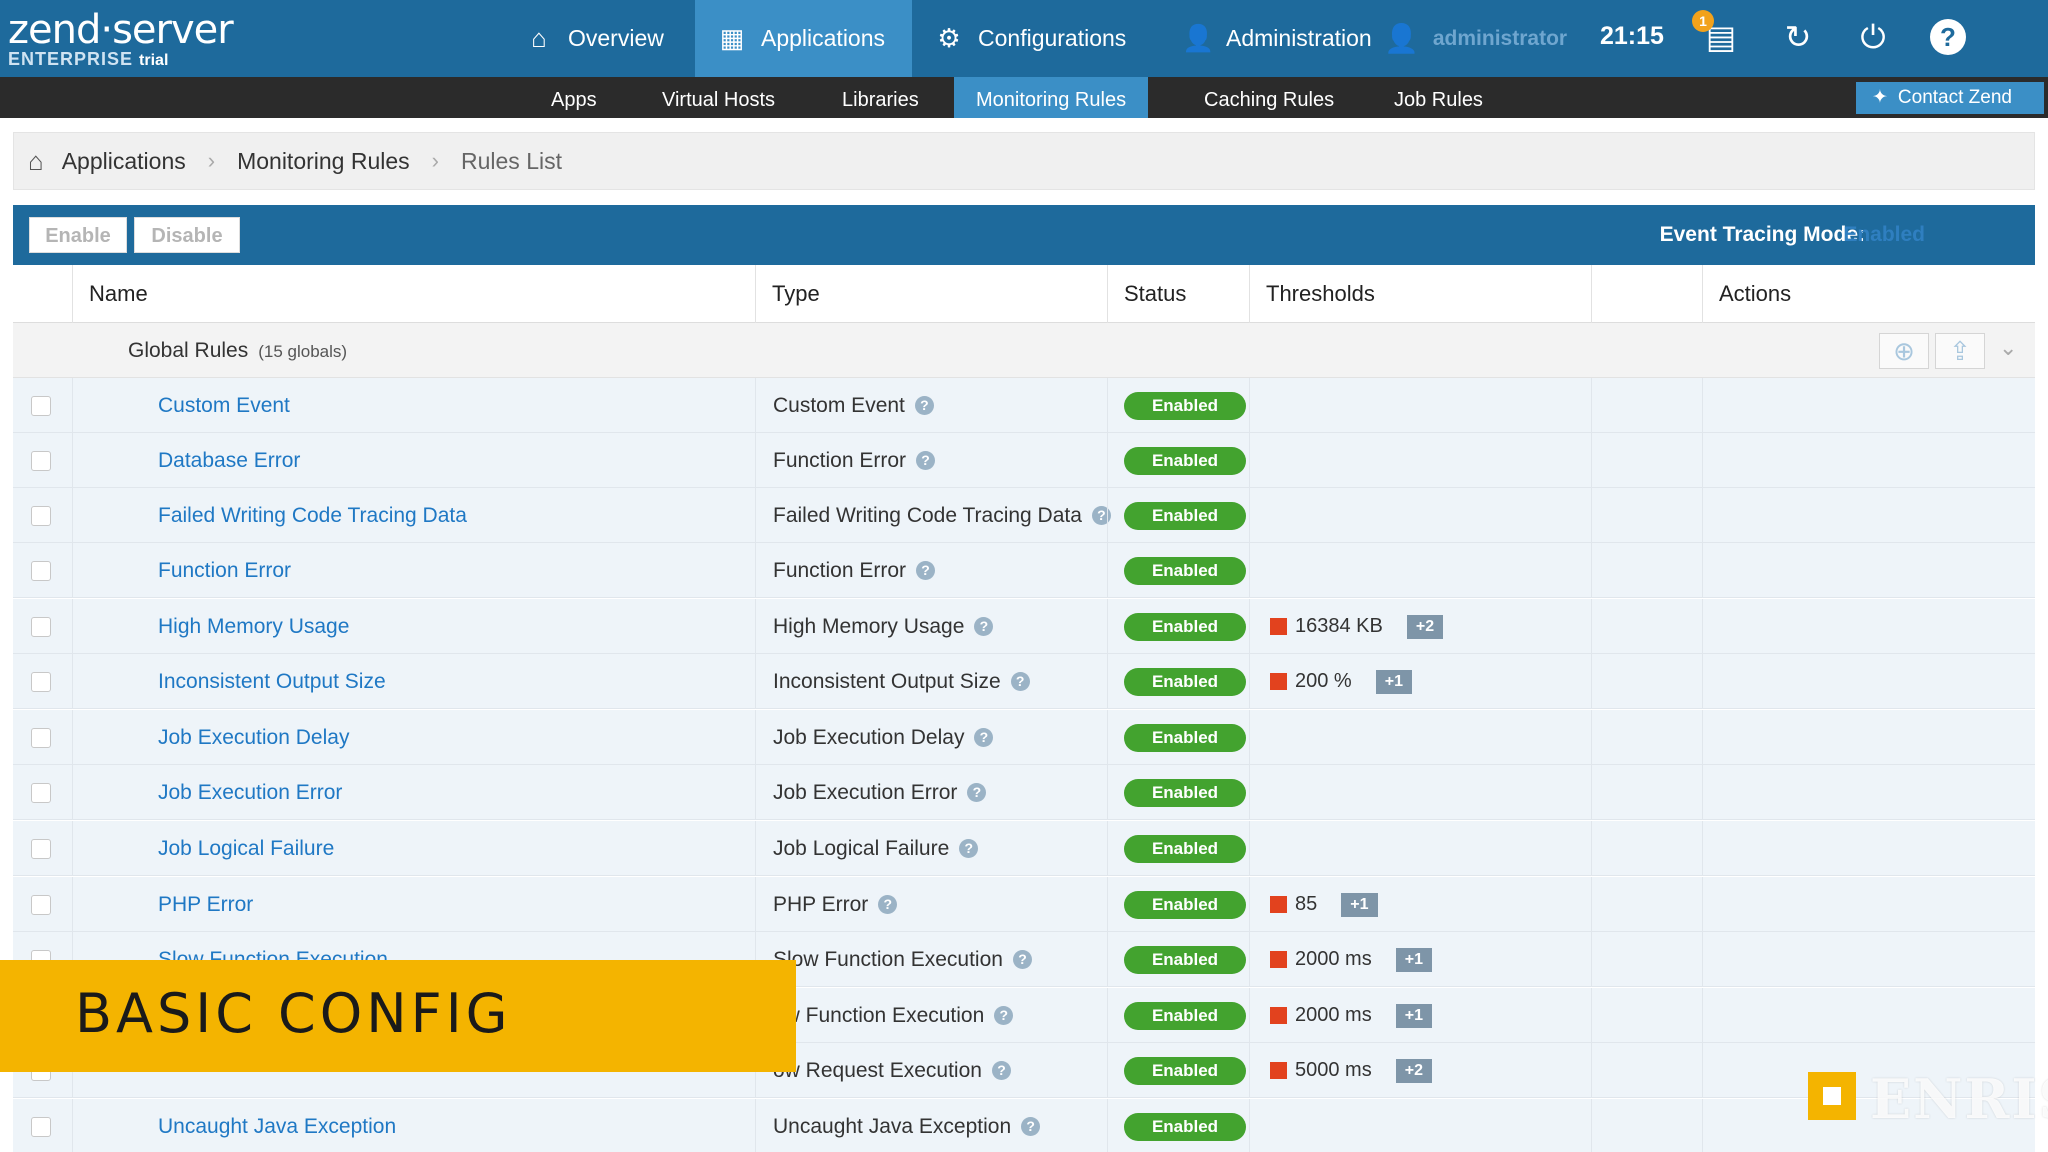 The image size is (2048, 1152). Describe the element at coordinates (1024, 904) in the screenshot. I see `table-row: PHP Error PHP Error? Enabled 85 +1` at that location.